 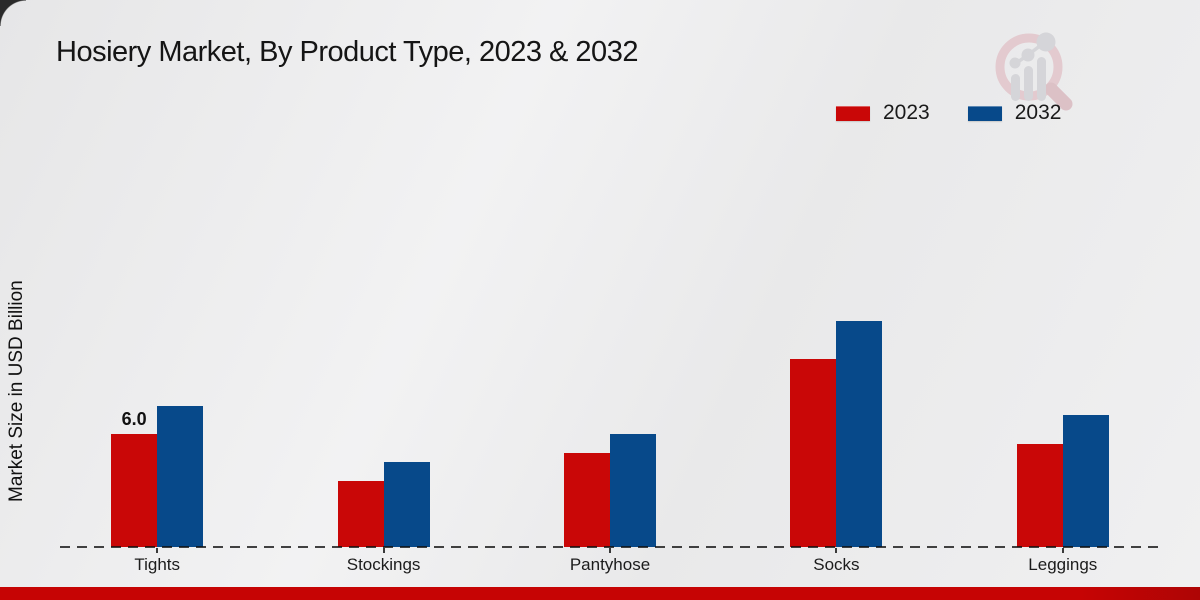 What do you see at coordinates (609, 547) in the screenshot?
I see `x-axis-baseline` at bounding box center [609, 547].